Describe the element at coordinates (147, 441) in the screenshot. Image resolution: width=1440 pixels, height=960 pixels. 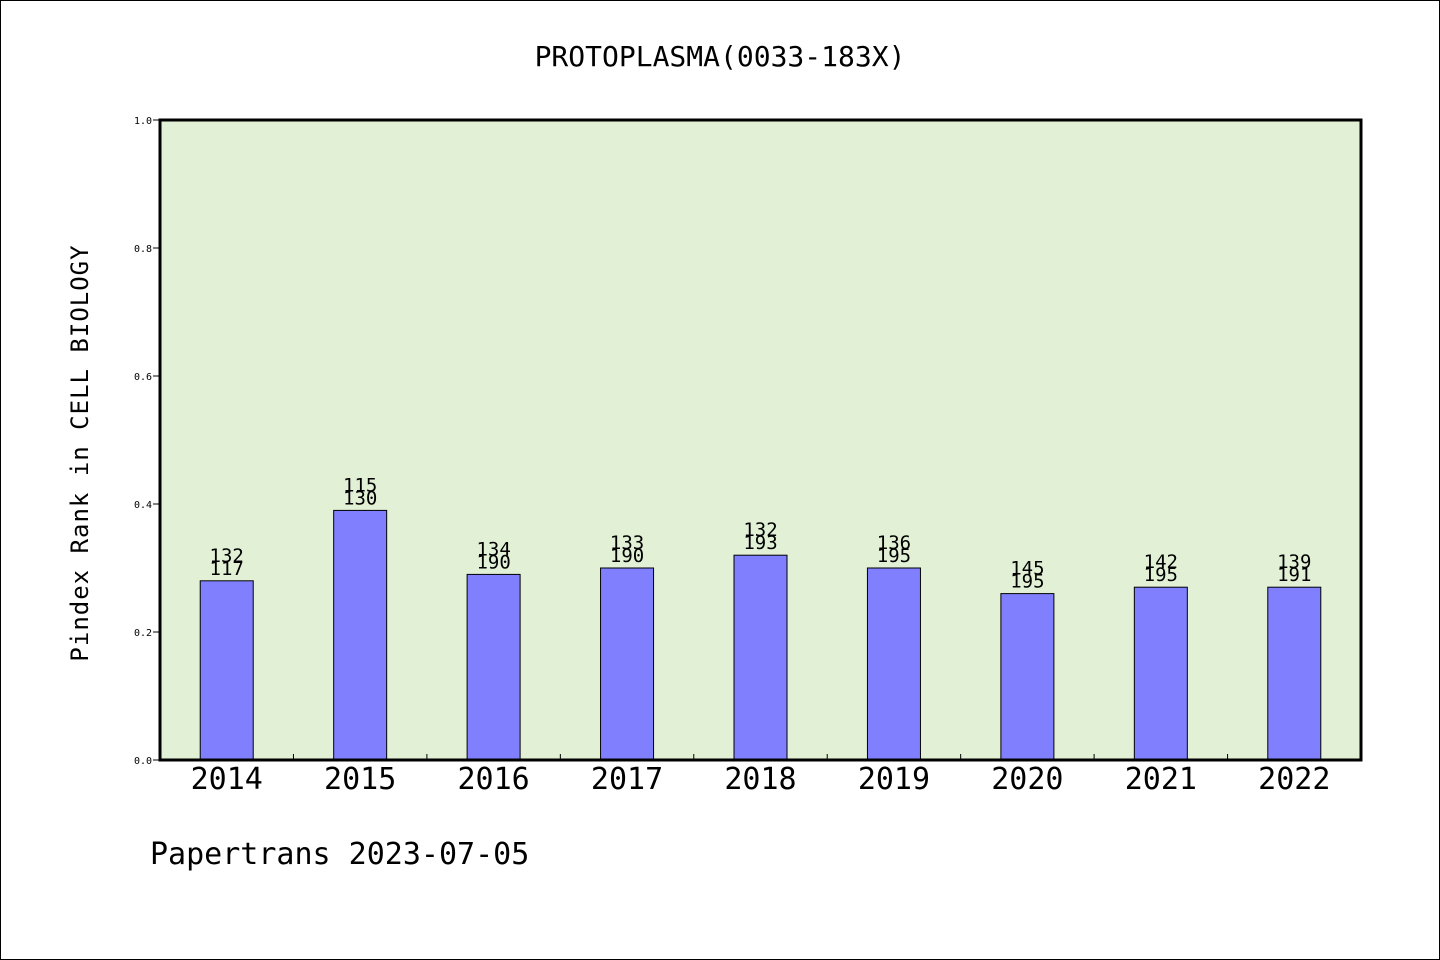
I see `y-ticks-group: 0.0 0.2 0.4 0.6 0.8 1.0` at that location.